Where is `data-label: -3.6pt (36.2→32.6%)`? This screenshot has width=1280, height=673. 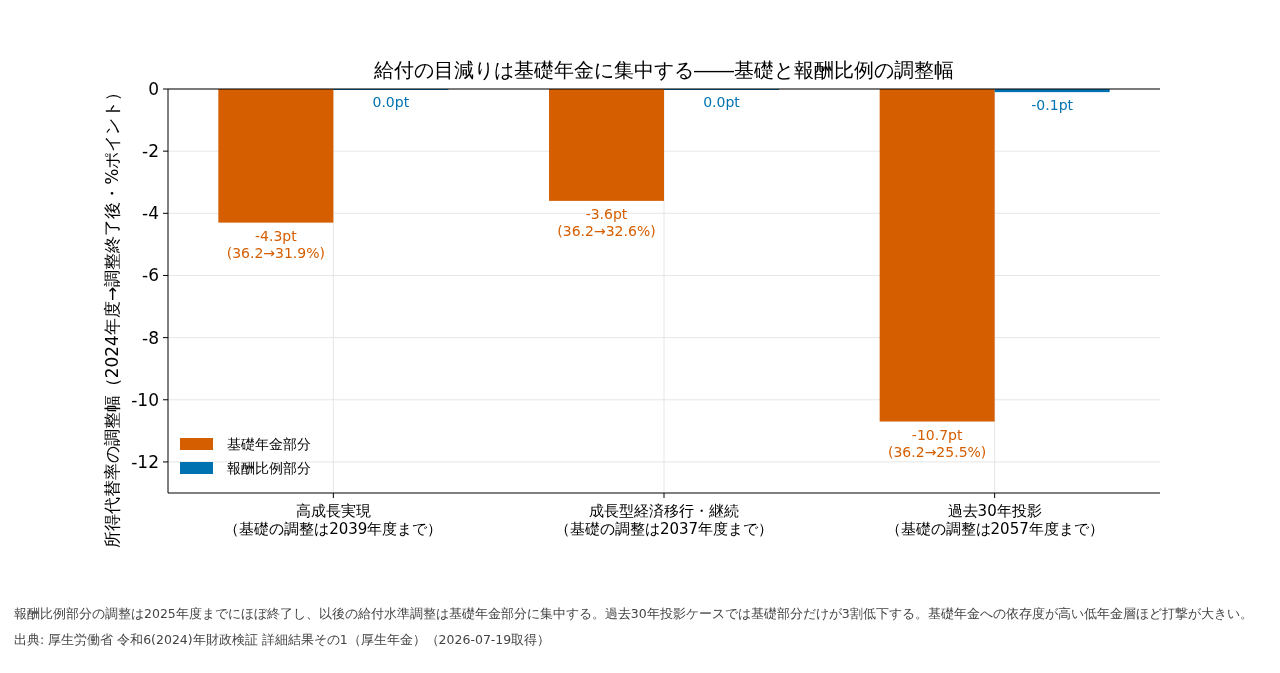 data-label: -3.6pt (36.2→32.6%) is located at coordinates (606, 222).